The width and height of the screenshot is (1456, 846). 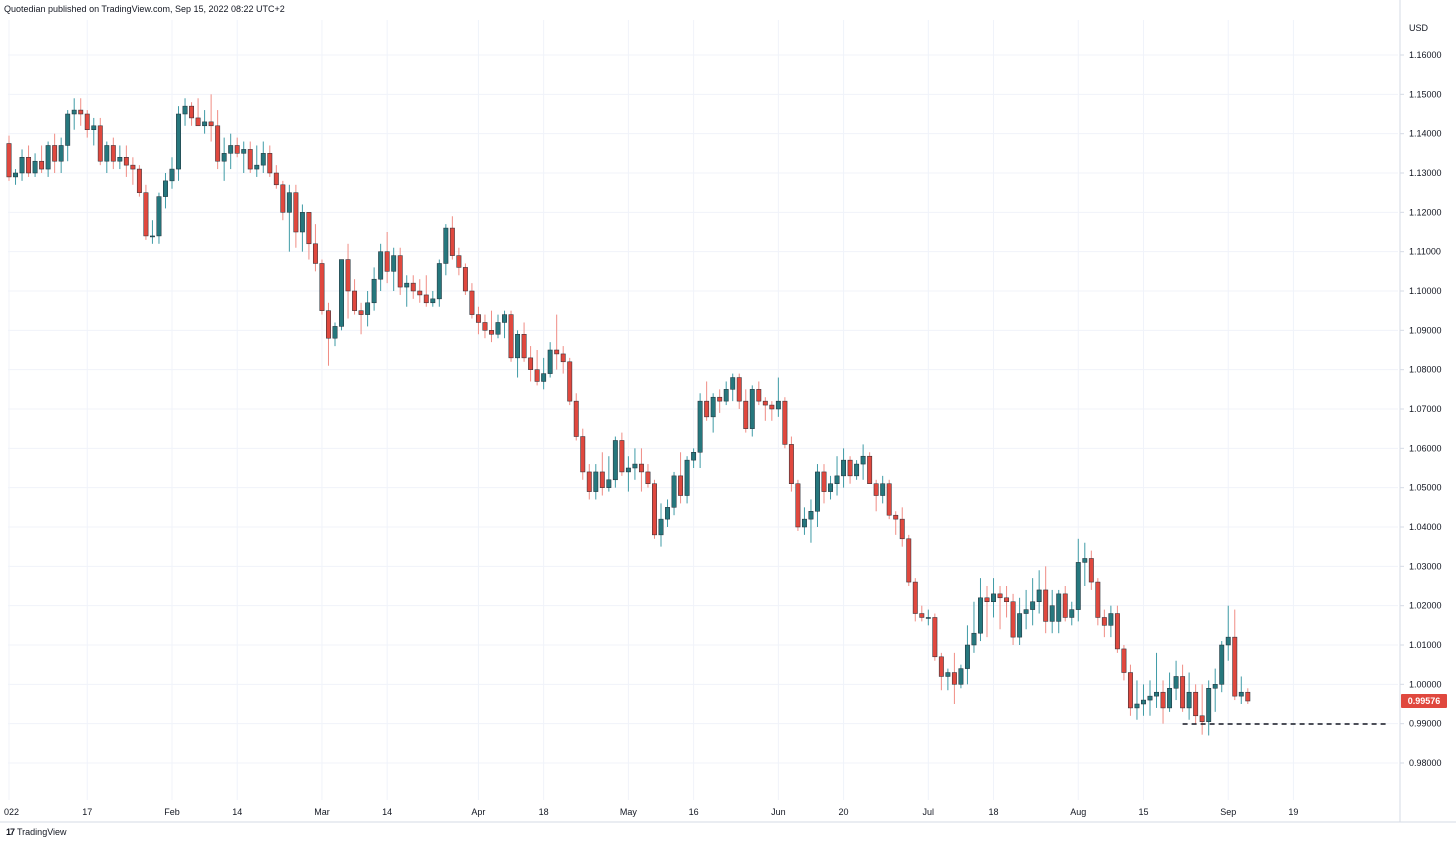 What do you see at coordinates (1228, 812) in the screenshot?
I see `x-tick-label: Sep` at bounding box center [1228, 812].